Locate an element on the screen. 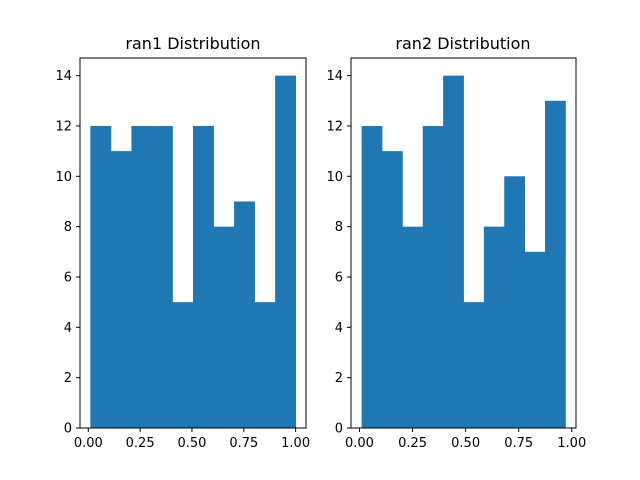 The height and width of the screenshot is (480, 640). chart-title: ran2 Distribution is located at coordinates (462, 43).